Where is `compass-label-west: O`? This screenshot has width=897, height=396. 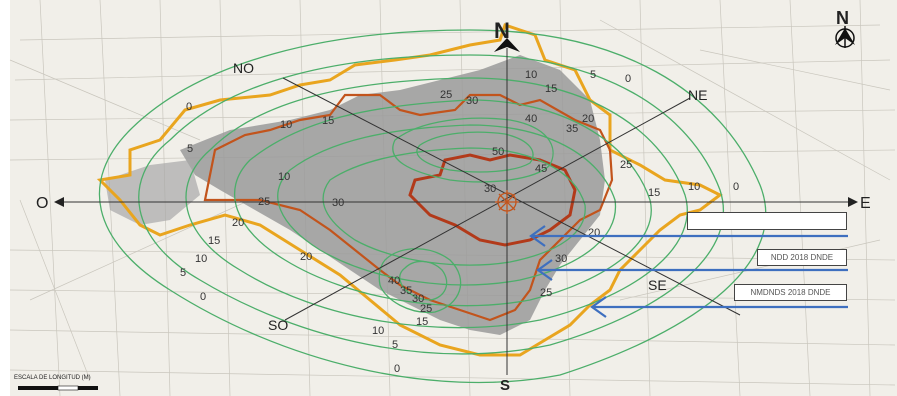 compass-label-west: O is located at coordinates (42, 203).